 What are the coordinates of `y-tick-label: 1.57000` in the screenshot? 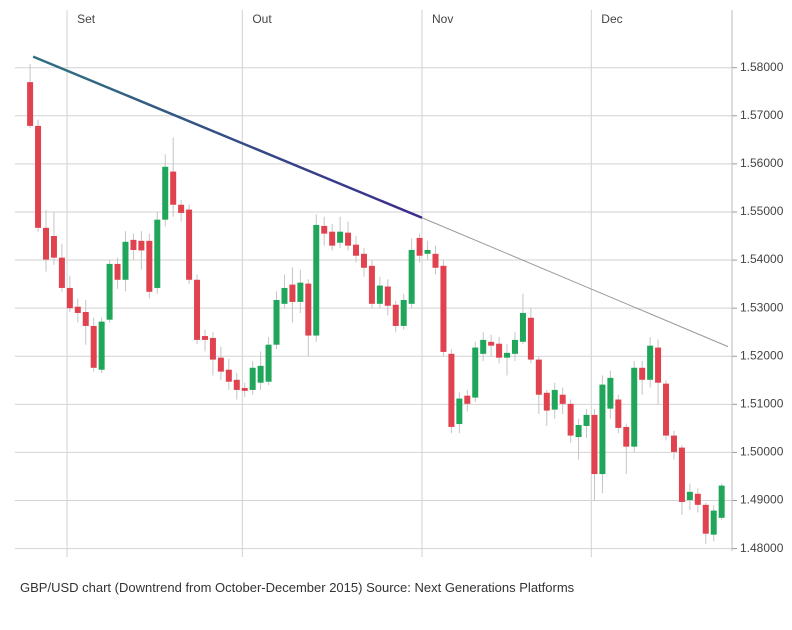 It's located at (762, 115).